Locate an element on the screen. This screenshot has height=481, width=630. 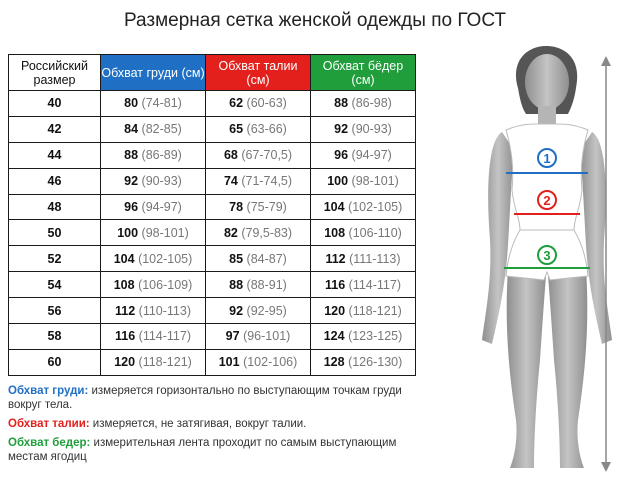
top-garment-shape is located at coordinates (547, 177).